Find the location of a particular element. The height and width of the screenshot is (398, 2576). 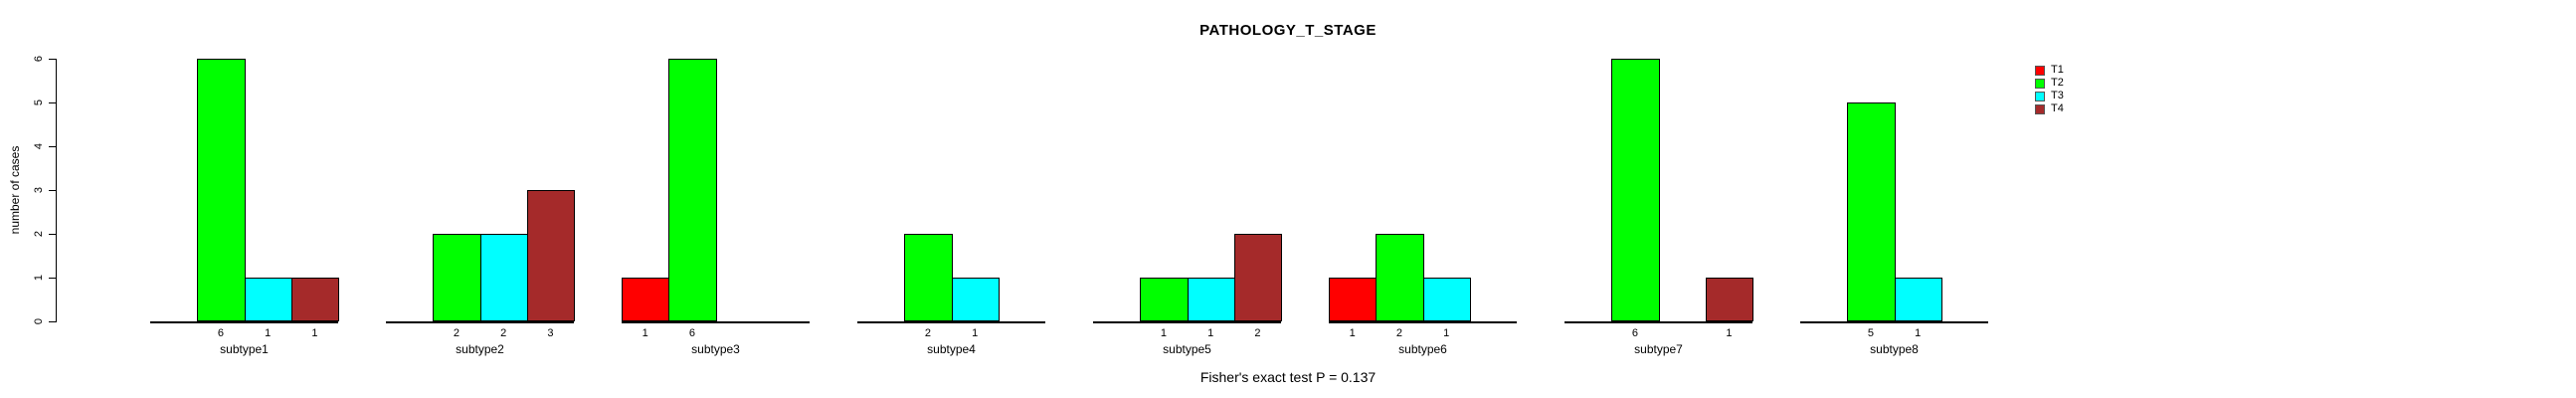

category-label: subtype6 is located at coordinates (1422, 349).